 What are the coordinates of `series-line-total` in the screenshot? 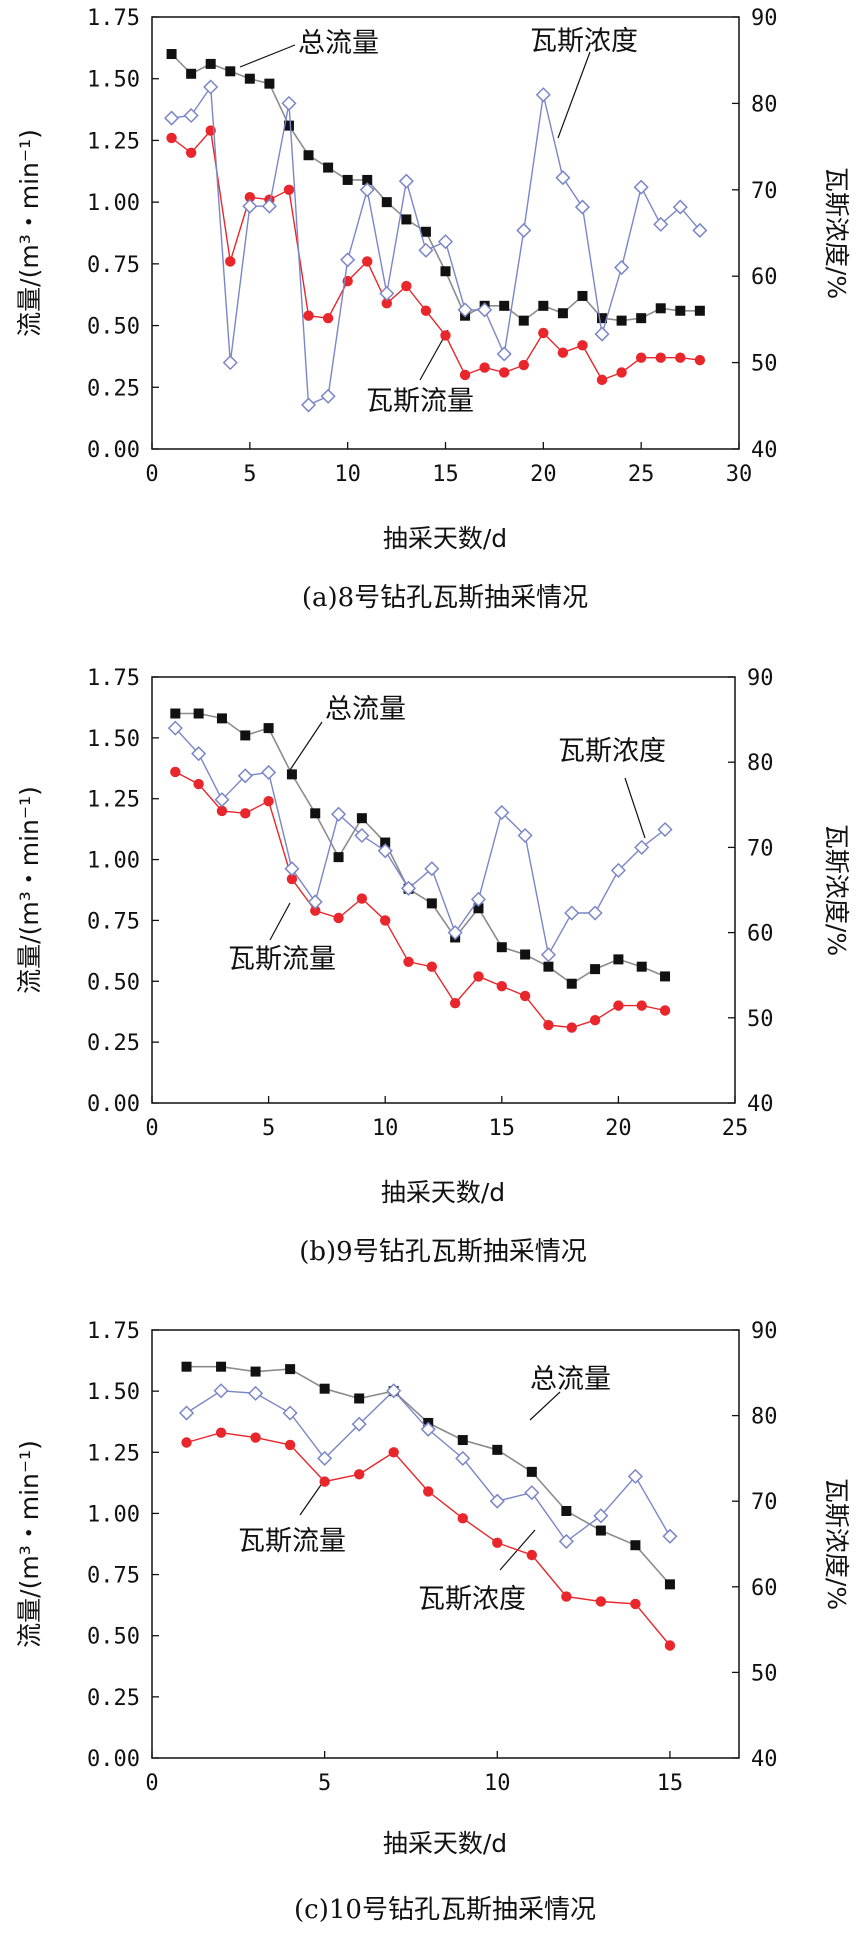 It's located at (435, 187).